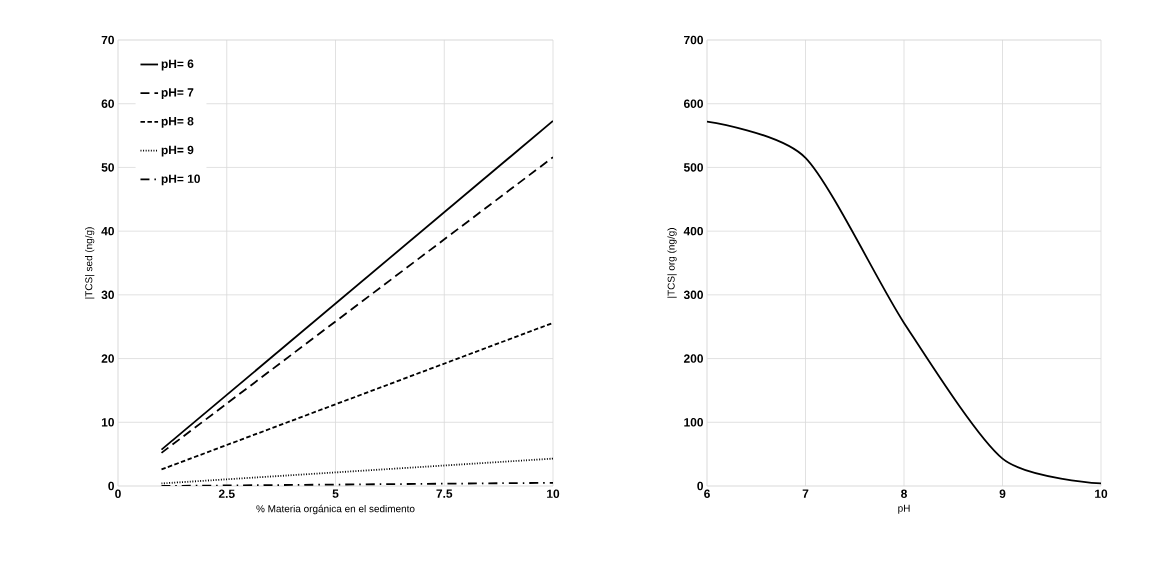 Image resolution: width=1165 pixels, height=586 pixels. Describe the element at coordinates (177, 122) in the screenshot. I see `legend-label: pH= 8` at that location.